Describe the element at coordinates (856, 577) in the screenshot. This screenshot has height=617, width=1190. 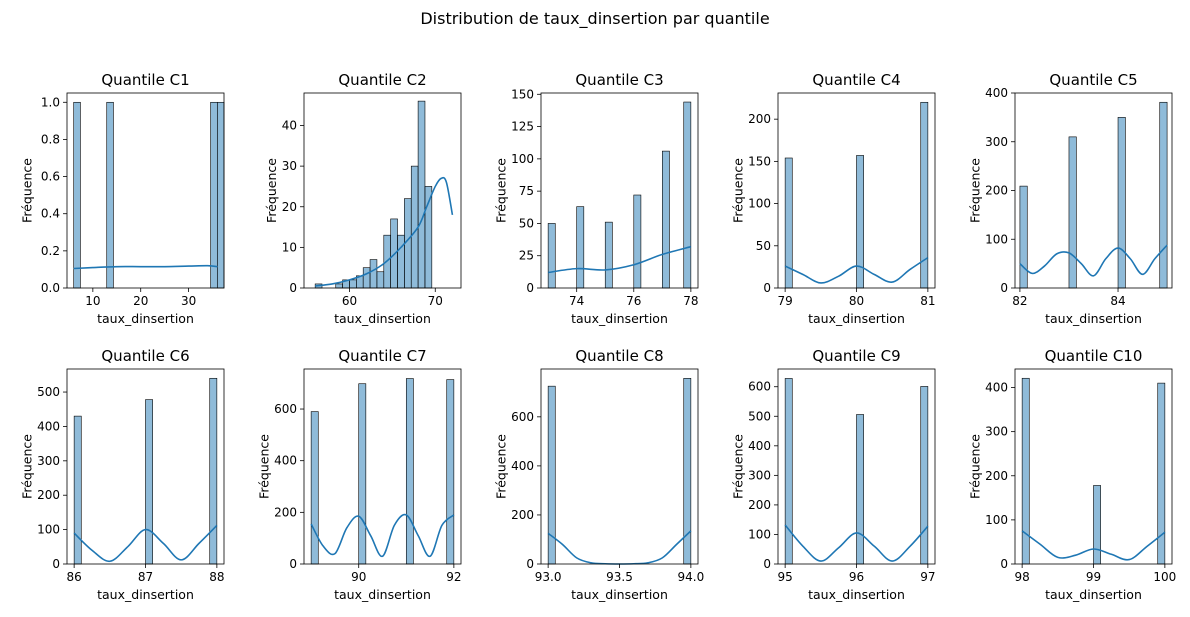
I see `x-tick-label: 96` at that location.